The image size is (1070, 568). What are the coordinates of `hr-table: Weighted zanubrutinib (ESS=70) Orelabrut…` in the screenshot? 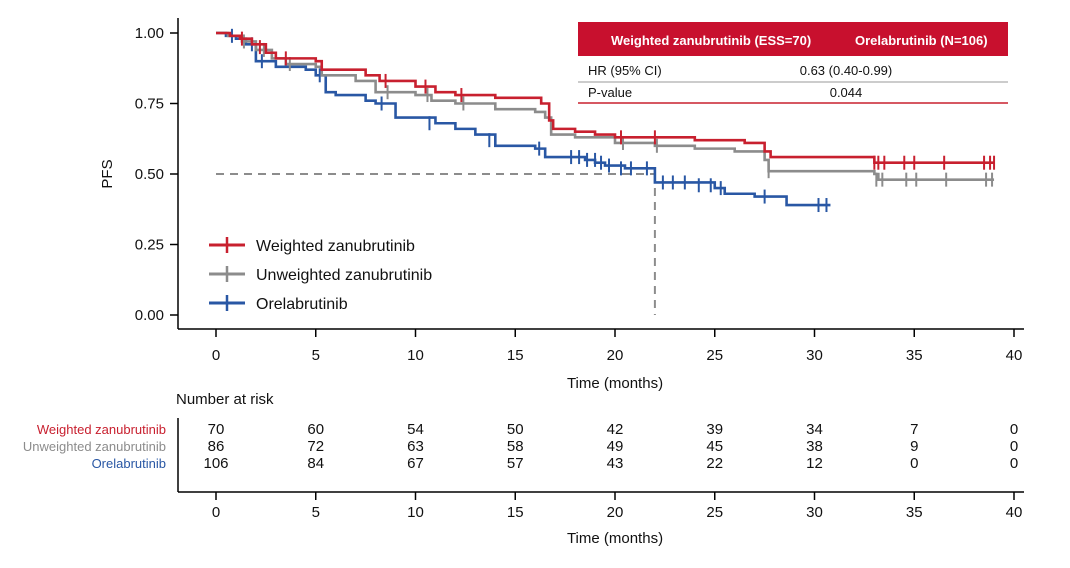 It's located at (793, 63).